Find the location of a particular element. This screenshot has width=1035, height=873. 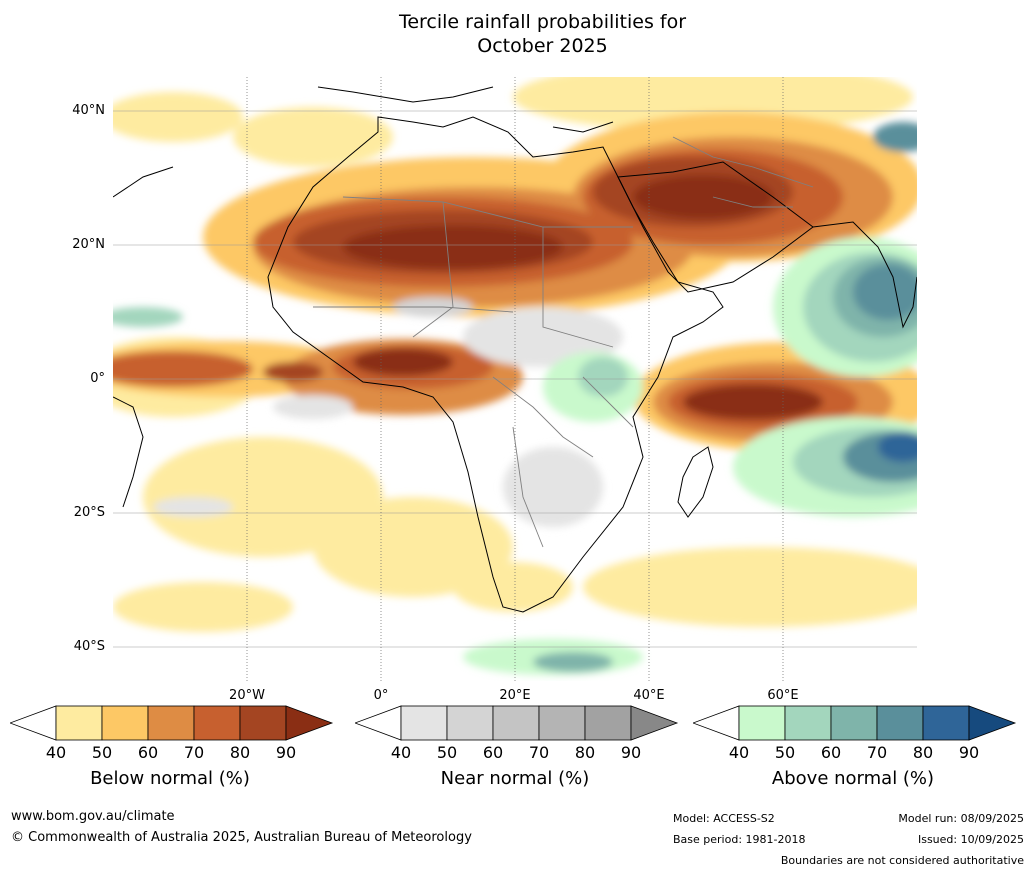

cb-below-tick: 90 is located at coordinates (286, 752).